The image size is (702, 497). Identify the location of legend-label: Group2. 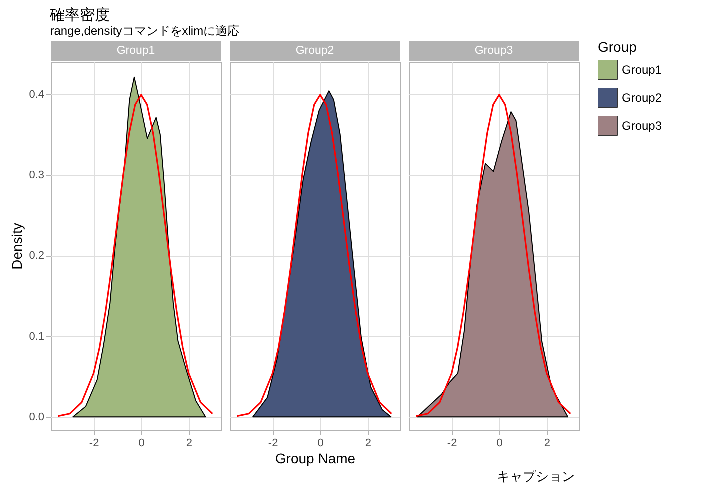
(642, 98).